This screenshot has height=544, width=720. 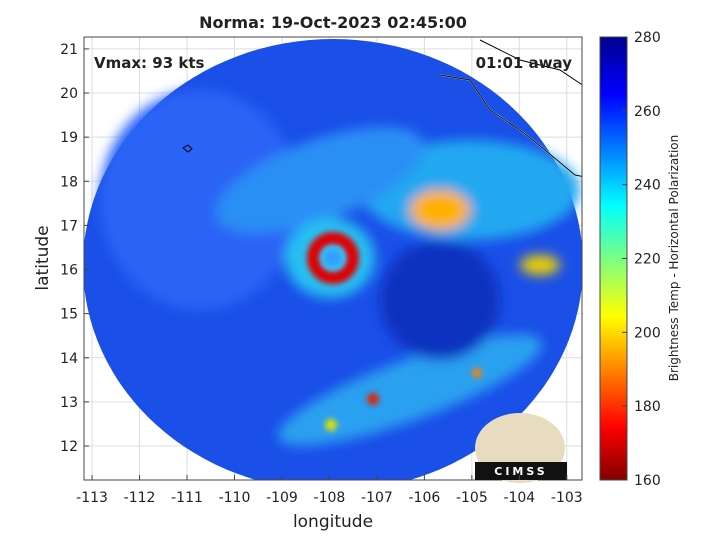 What do you see at coordinates (647, 38) in the screenshot?
I see `colorbar-tick-label: 280` at bounding box center [647, 38].